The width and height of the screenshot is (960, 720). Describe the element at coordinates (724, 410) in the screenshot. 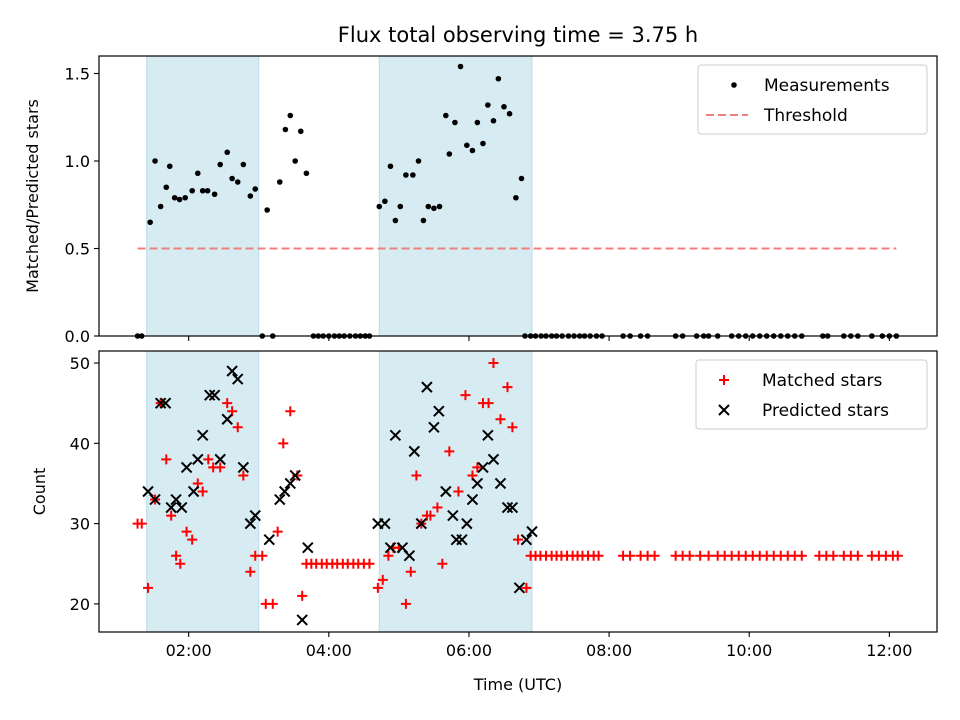

I see `legend-predicted-marker` at that location.